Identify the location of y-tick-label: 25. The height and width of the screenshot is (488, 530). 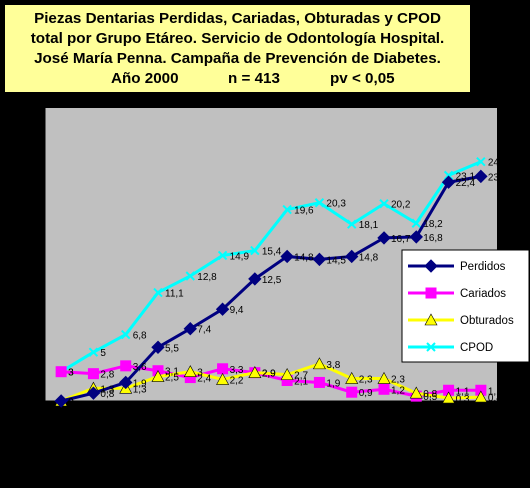
(31, 157).